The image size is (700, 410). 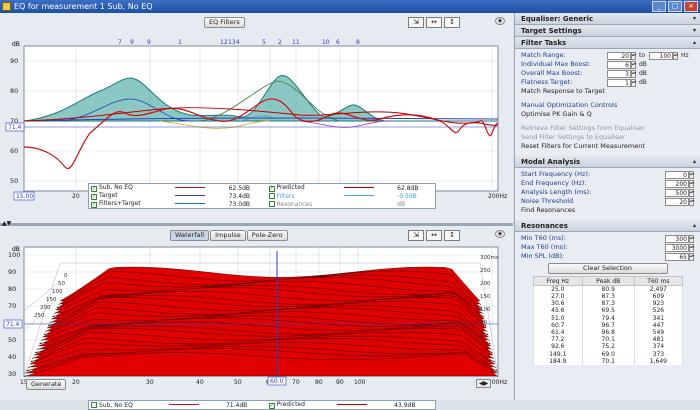 I want to click on eq-settings-icon: ◉, so click(x=500, y=21).